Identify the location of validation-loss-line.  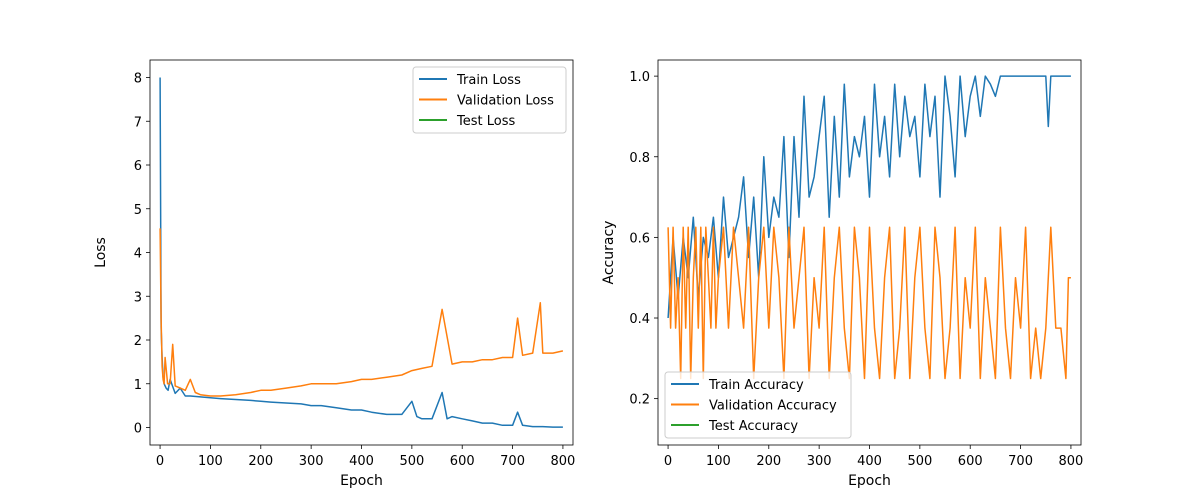
(361, 312).